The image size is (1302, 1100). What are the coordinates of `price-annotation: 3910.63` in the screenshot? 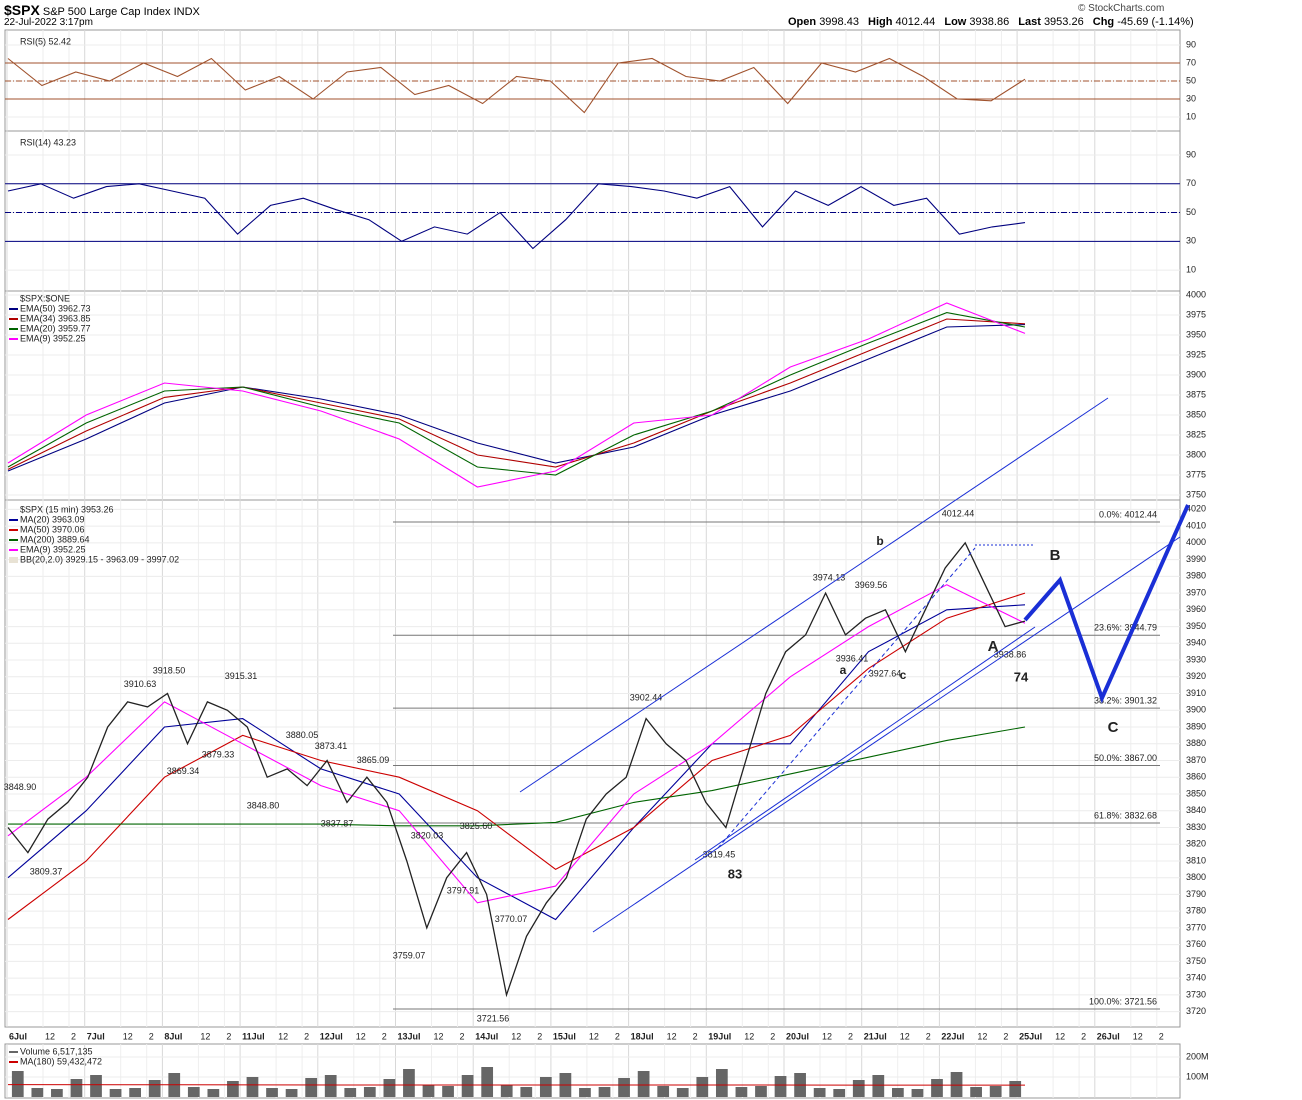 It's located at (140, 684).